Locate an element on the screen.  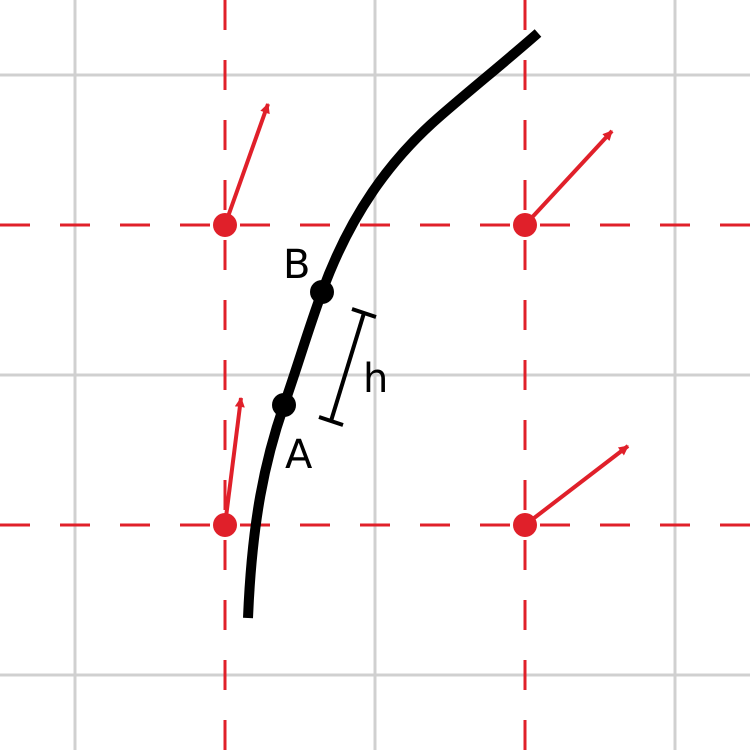
point-b-dot is located at coordinates (322, 292).